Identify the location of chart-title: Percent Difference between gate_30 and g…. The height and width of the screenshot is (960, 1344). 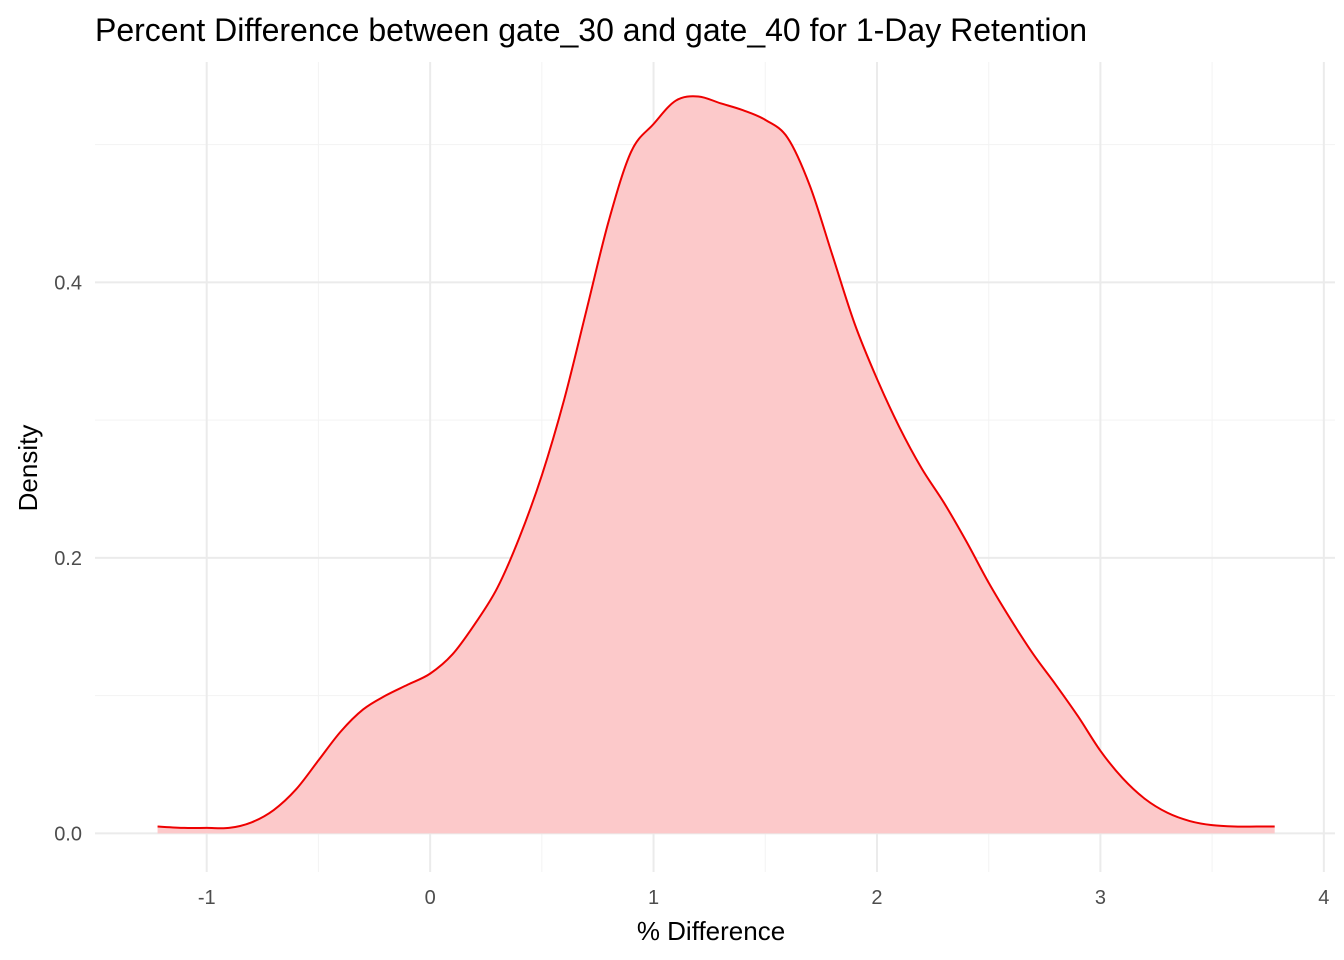
(591, 30).